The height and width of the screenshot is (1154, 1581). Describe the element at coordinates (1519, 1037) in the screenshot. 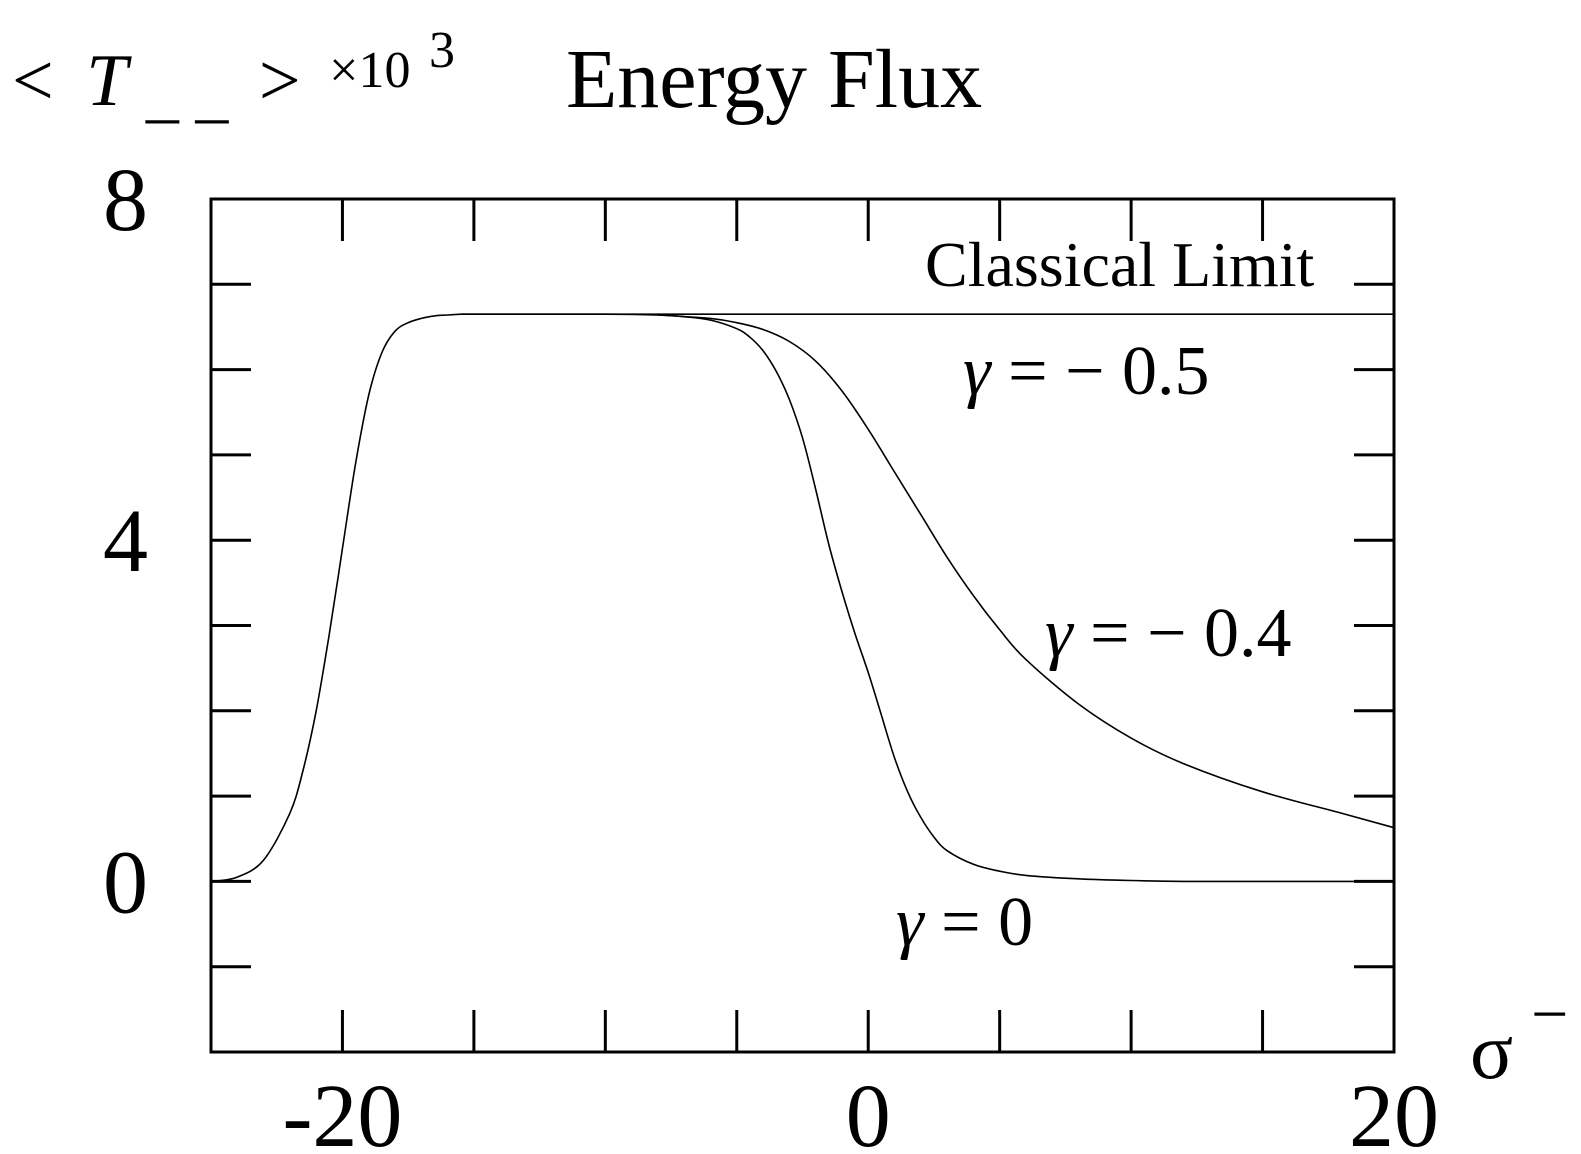

I see `x-axis-label: σ −` at that location.